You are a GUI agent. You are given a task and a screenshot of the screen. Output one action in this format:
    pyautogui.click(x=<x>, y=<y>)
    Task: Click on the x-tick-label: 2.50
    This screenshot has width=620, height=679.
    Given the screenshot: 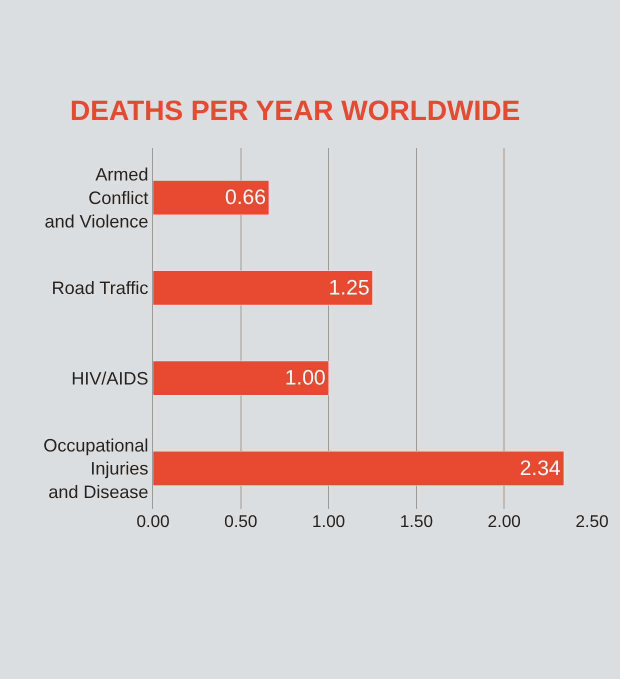 What is the action you would take?
    pyautogui.click(x=592, y=521)
    